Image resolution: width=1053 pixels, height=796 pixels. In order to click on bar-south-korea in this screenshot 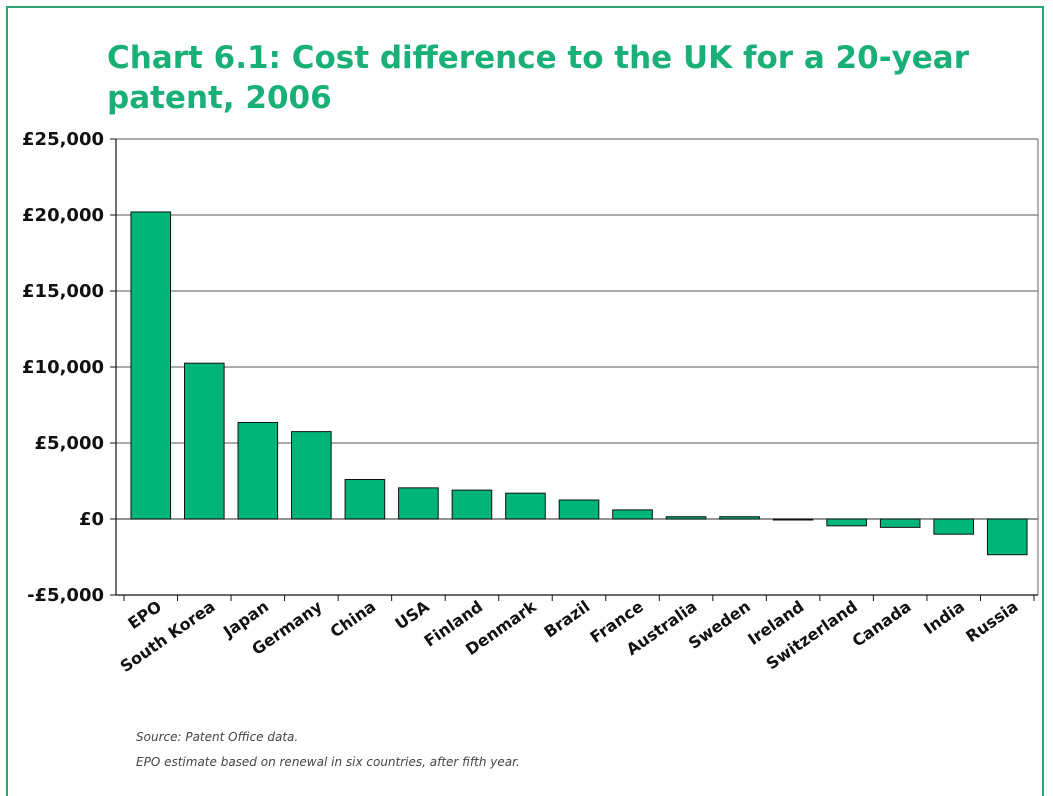, I will do `click(204, 441)`.